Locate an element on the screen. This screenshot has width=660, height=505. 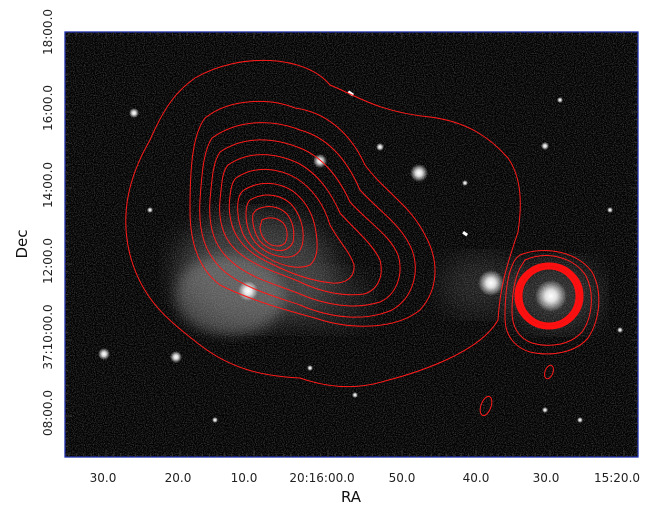
x-tick-label: 50.0 is located at coordinates (402, 478).